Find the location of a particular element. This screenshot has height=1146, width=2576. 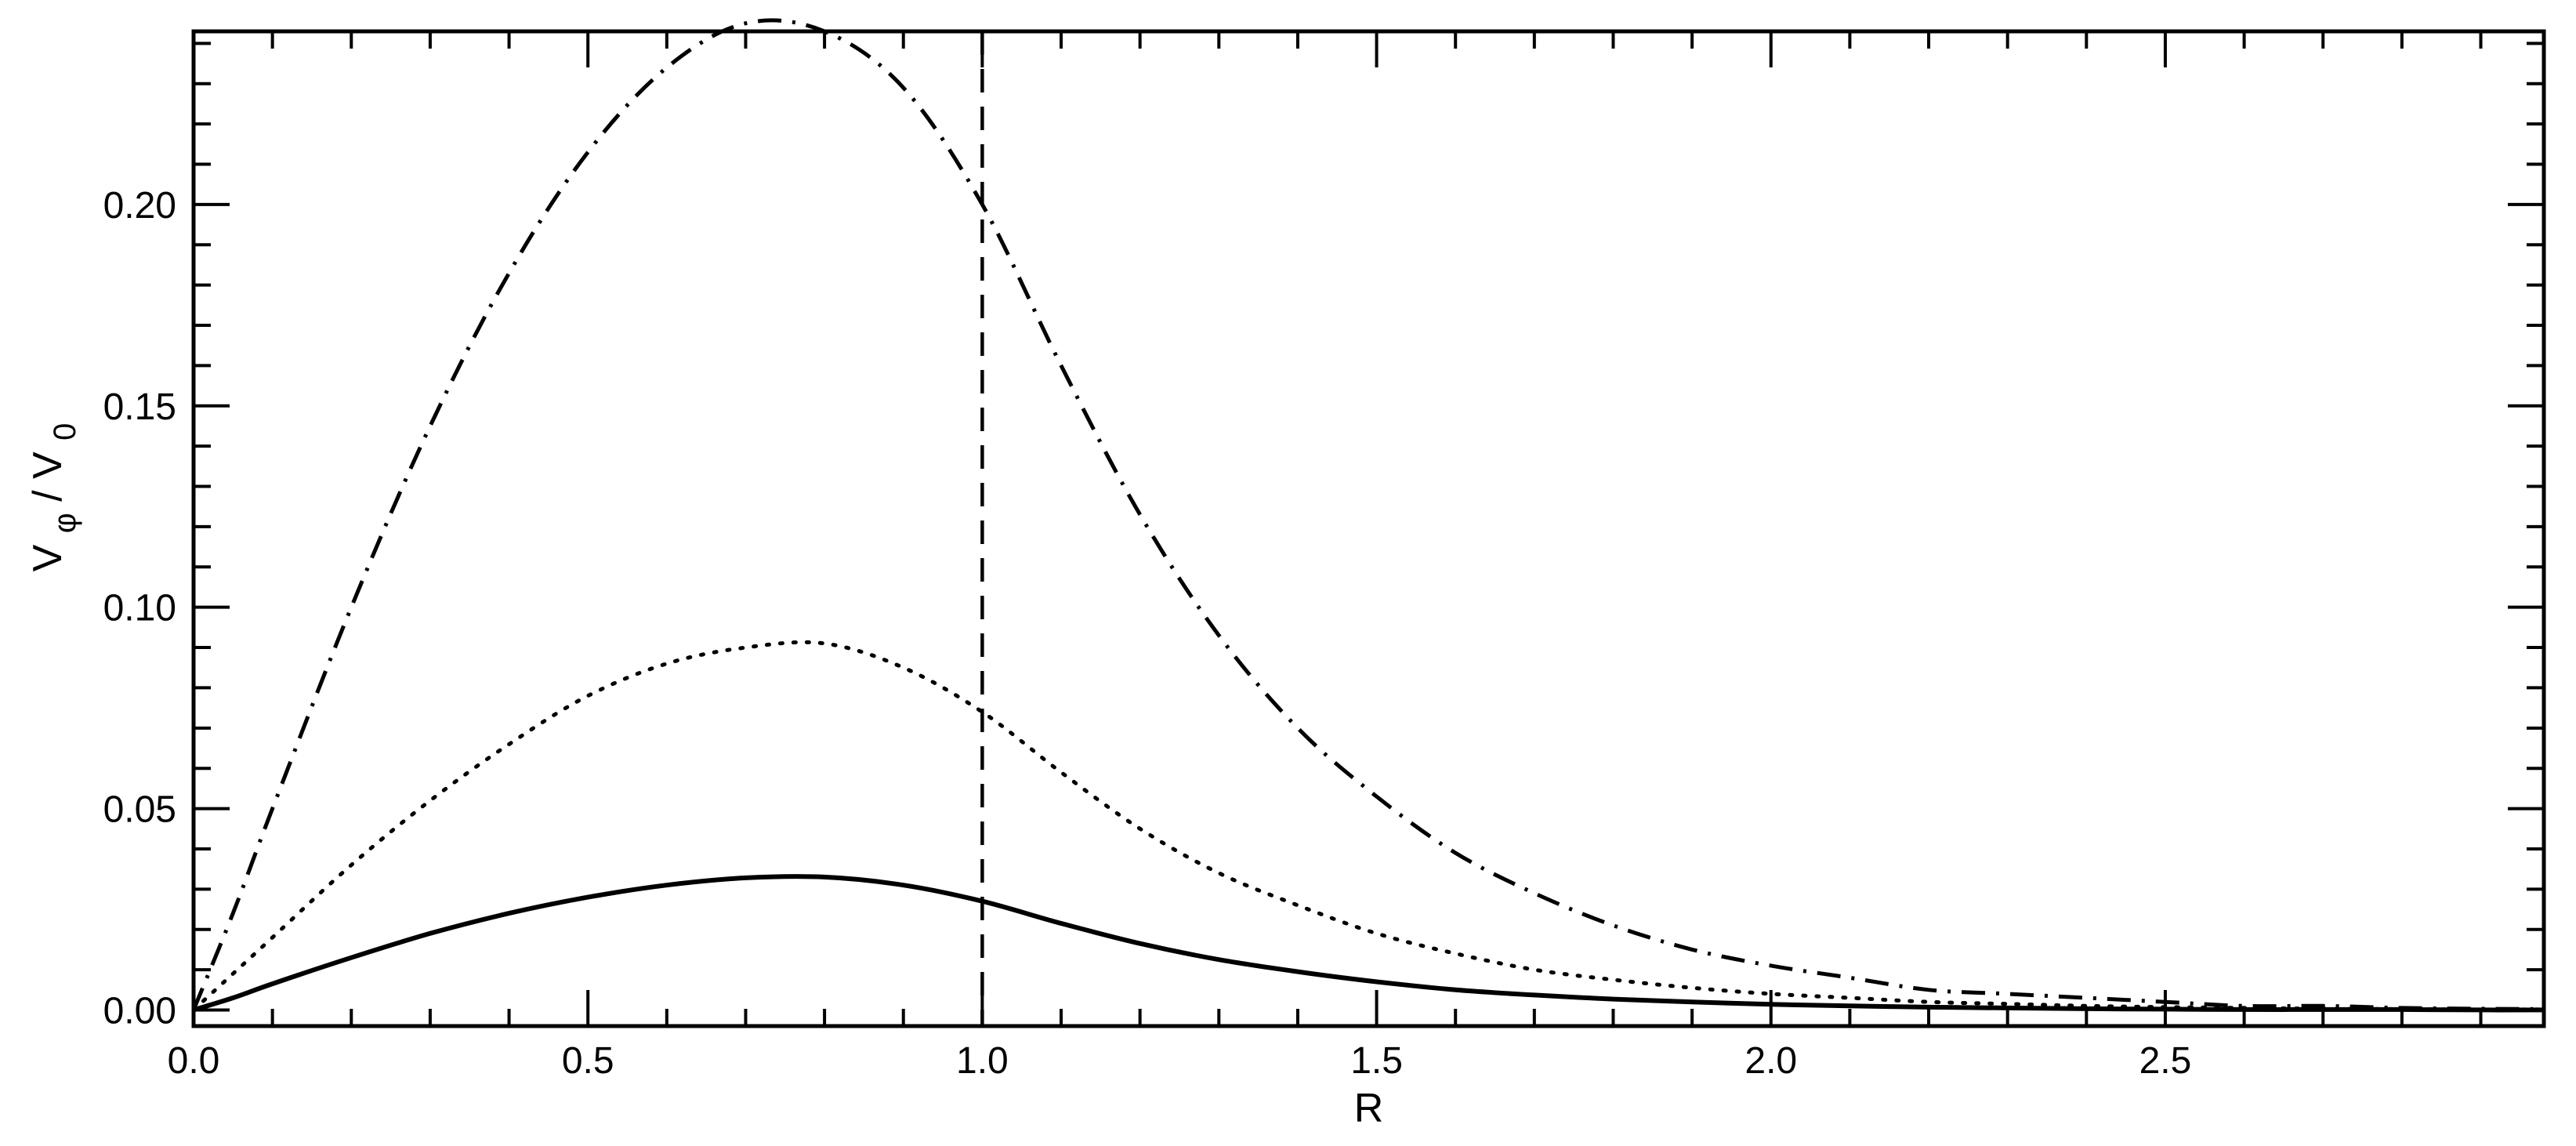

svg-text:V φ / V: V φ / V 0 is located at coordinates (55, 497).